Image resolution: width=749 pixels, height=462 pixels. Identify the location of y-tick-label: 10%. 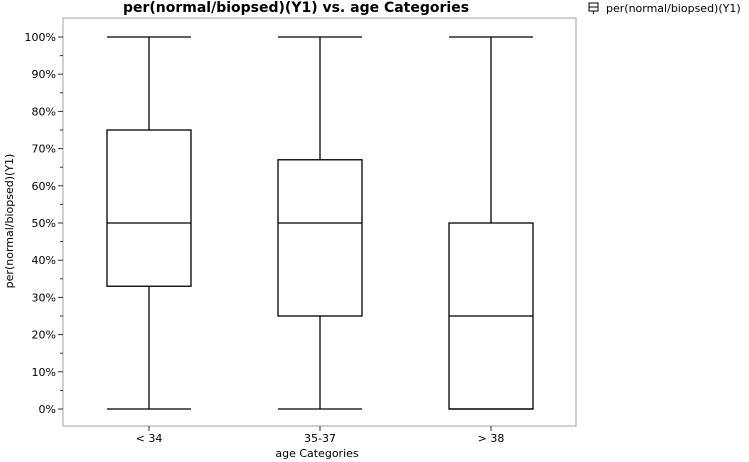
(44, 372).